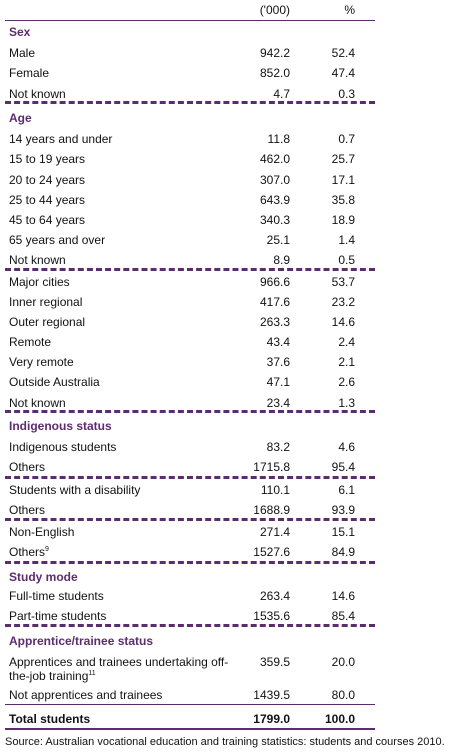  Describe the element at coordinates (274, 302) in the screenshot. I see `count-cell: 417.6` at that location.